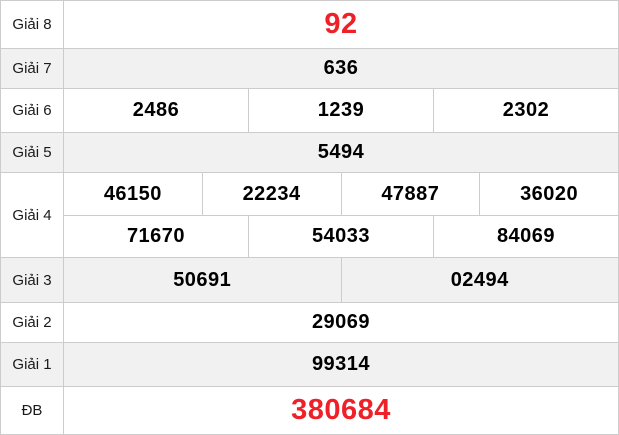 The height and width of the screenshot is (435, 619). I want to click on prize-value-5: 5494, so click(341, 152).